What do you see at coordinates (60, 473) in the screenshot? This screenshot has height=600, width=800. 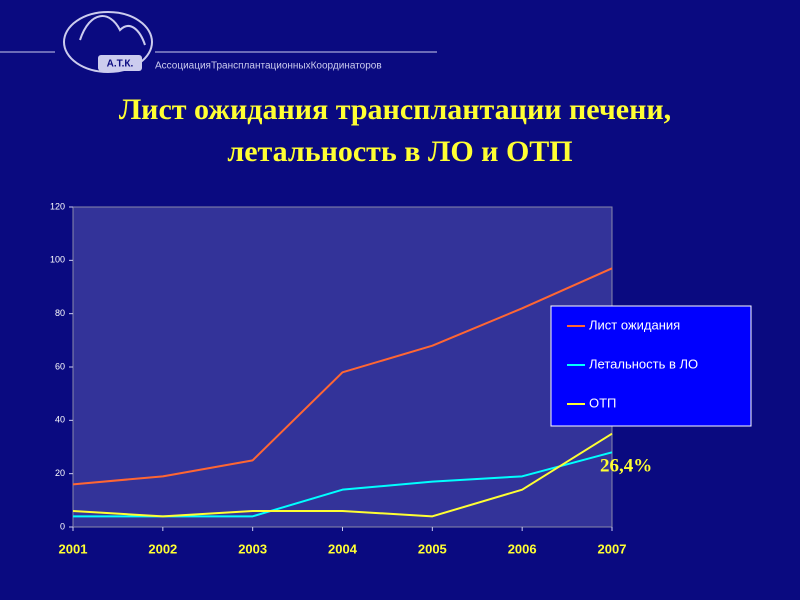 I see `y-tick-label: 20` at bounding box center [60, 473].